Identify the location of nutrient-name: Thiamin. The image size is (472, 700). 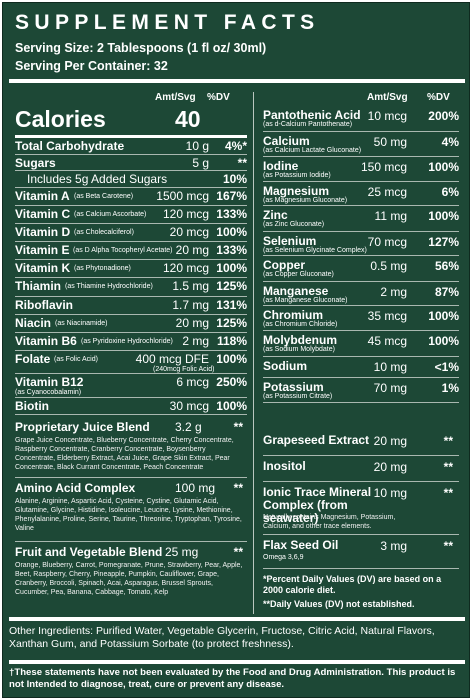
(38, 286).